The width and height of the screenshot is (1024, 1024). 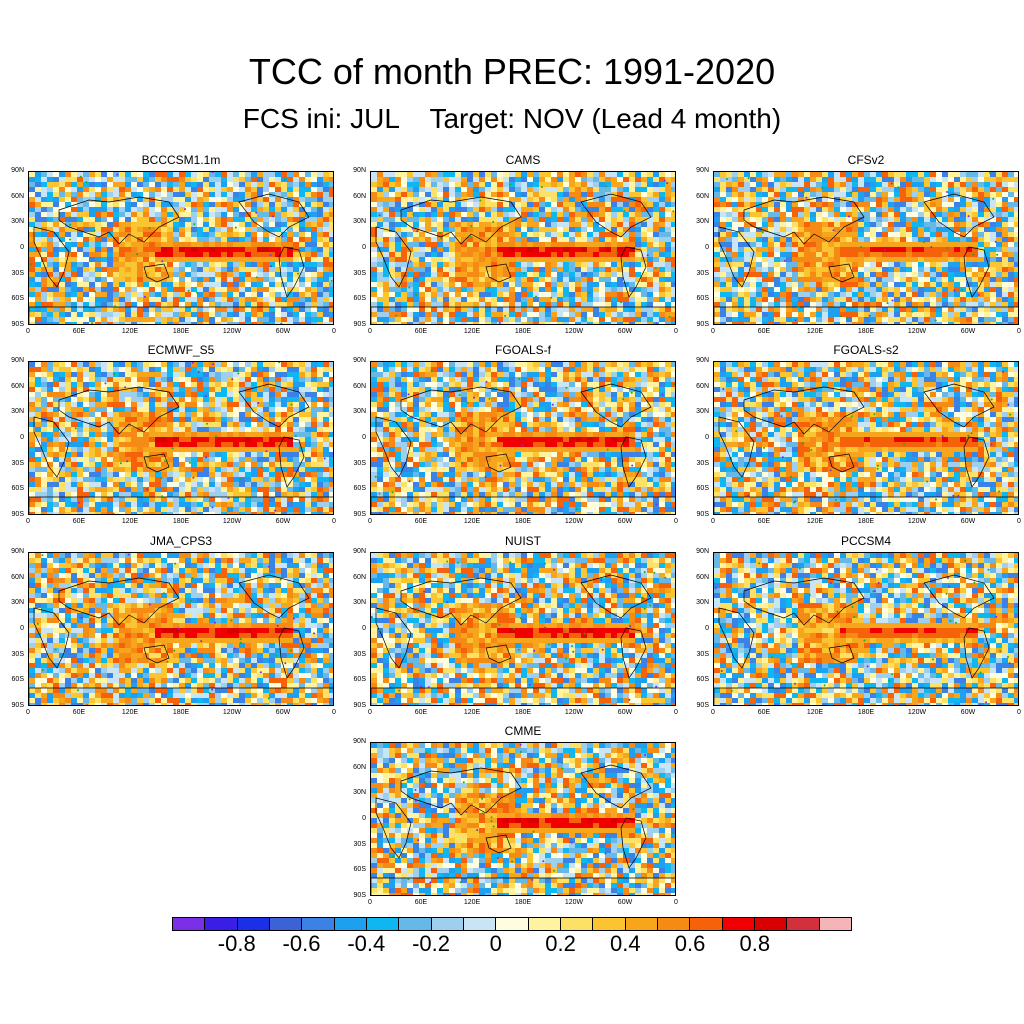 What do you see at coordinates (702, 412) in the screenshot?
I see `lat-tick-label: 30N` at bounding box center [702, 412].